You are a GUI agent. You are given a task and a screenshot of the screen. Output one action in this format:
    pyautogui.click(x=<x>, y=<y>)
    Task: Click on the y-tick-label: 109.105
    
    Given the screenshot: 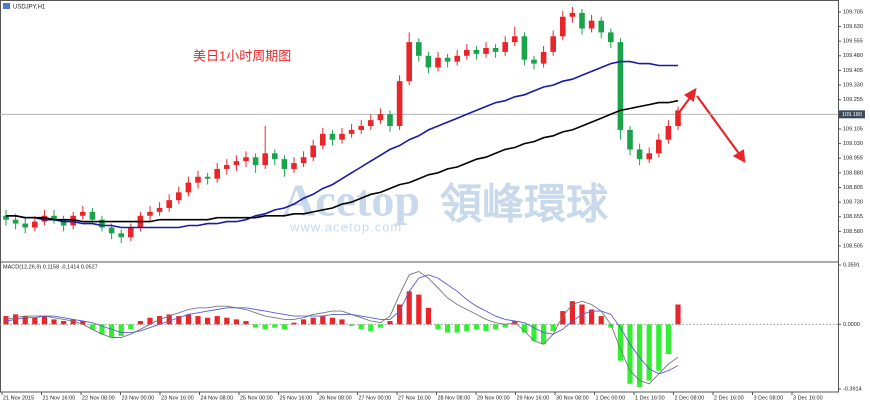 What is the action you would take?
    pyautogui.click(x=853, y=129)
    